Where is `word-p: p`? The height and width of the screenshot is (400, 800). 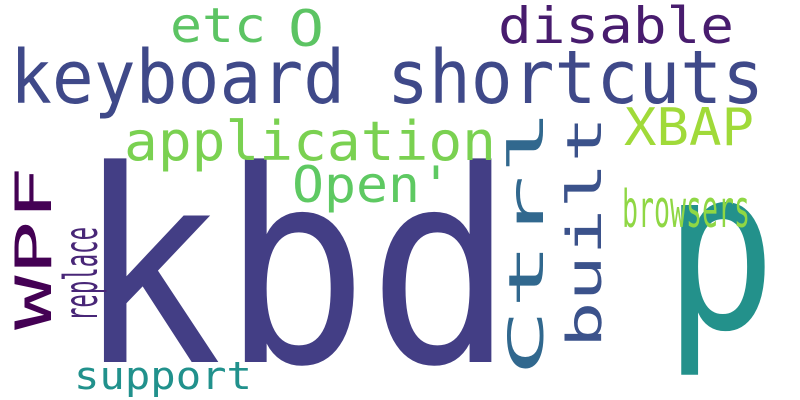
word-p: p is located at coordinates (720, 251).